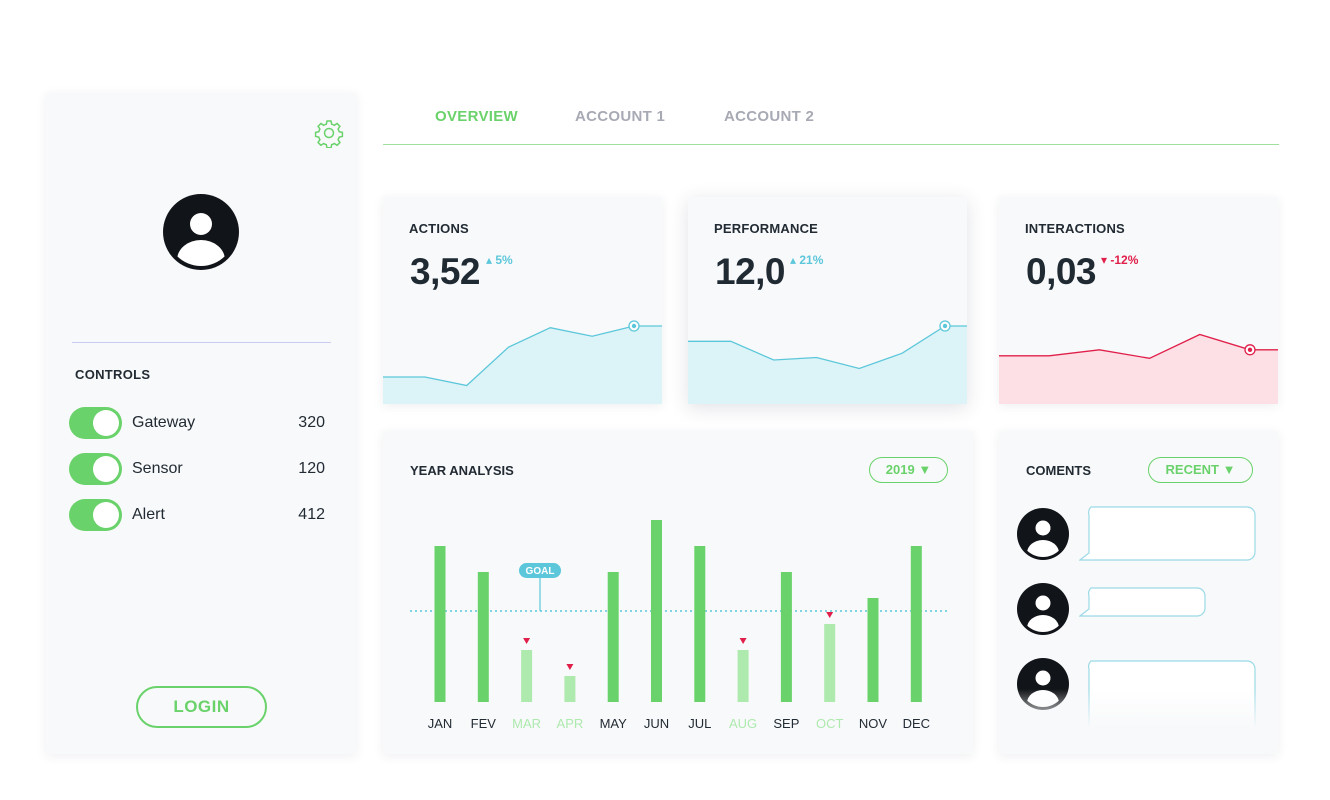 This screenshot has height=800, width=1330. What do you see at coordinates (831, 123) in the screenshot?
I see `tab-bar: OVERVIEW ACCOUNT 1 ACCOUNT 2` at bounding box center [831, 123].